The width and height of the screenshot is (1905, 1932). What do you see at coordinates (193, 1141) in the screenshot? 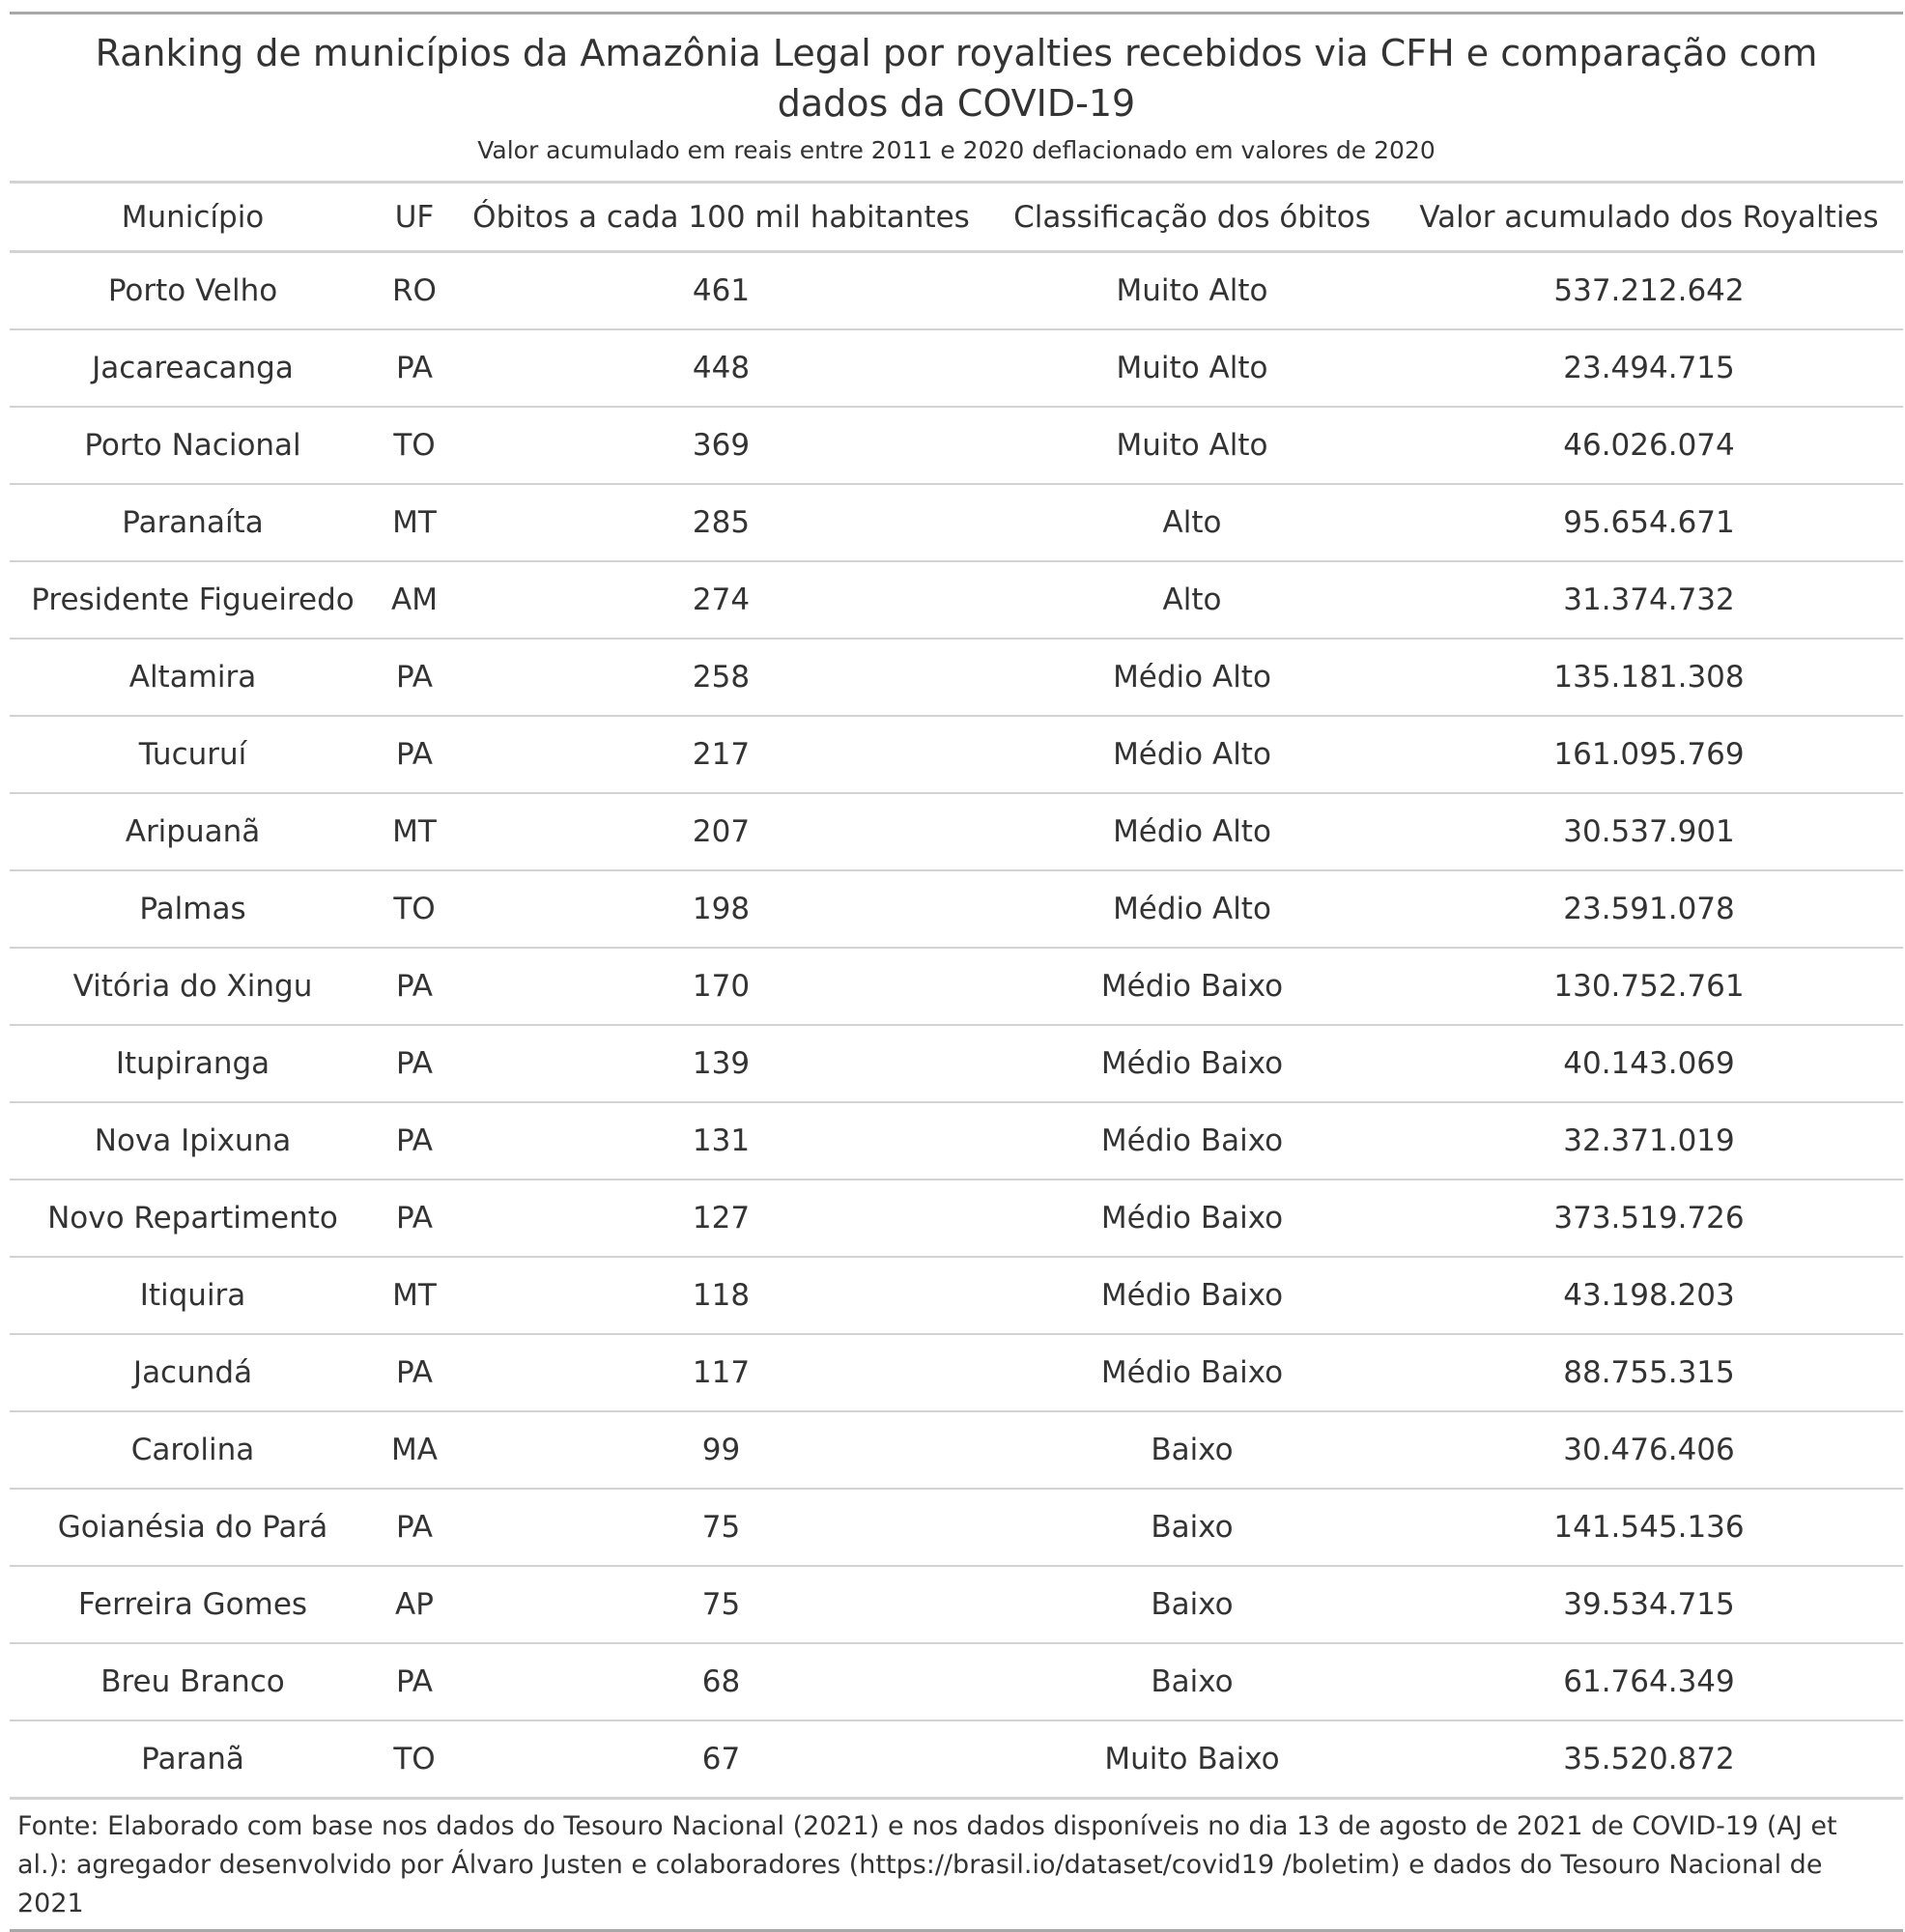
I see `cell-municipio: Nova Ipixuna` at bounding box center [193, 1141].